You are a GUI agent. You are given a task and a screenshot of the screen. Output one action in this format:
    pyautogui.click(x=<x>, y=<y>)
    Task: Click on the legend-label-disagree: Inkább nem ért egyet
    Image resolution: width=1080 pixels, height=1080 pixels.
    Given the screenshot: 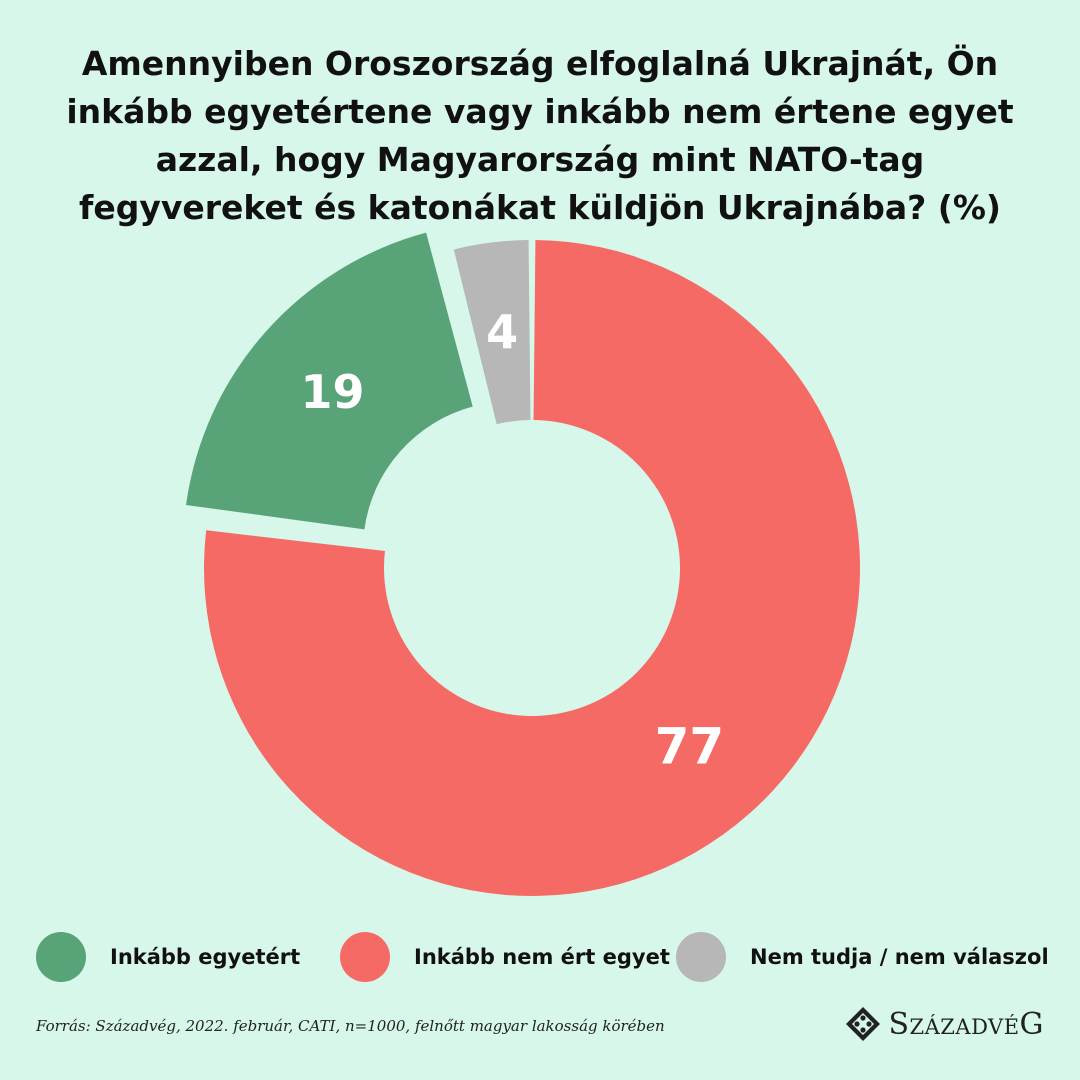 What is the action you would take?
    pyautogui.click(x=542, y=957)
    